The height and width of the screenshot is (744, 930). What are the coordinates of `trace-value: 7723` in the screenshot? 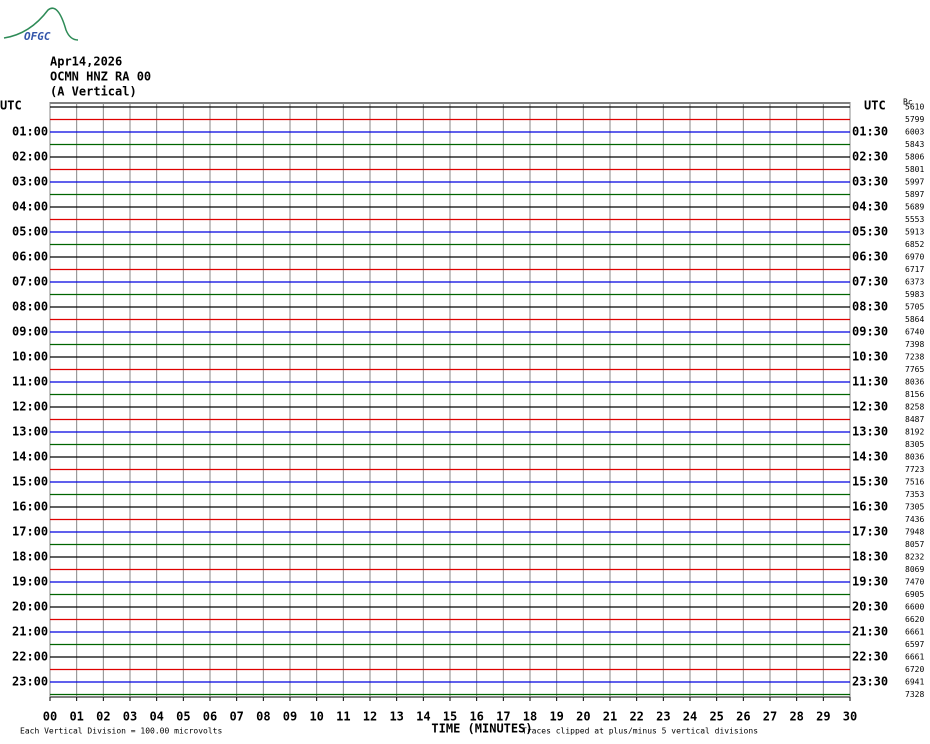 It's located at (914, 469).